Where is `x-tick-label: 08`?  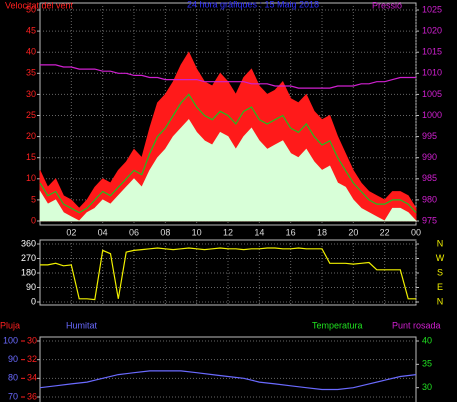
x-tick-label: 08 is located at coordinates (165, 232).